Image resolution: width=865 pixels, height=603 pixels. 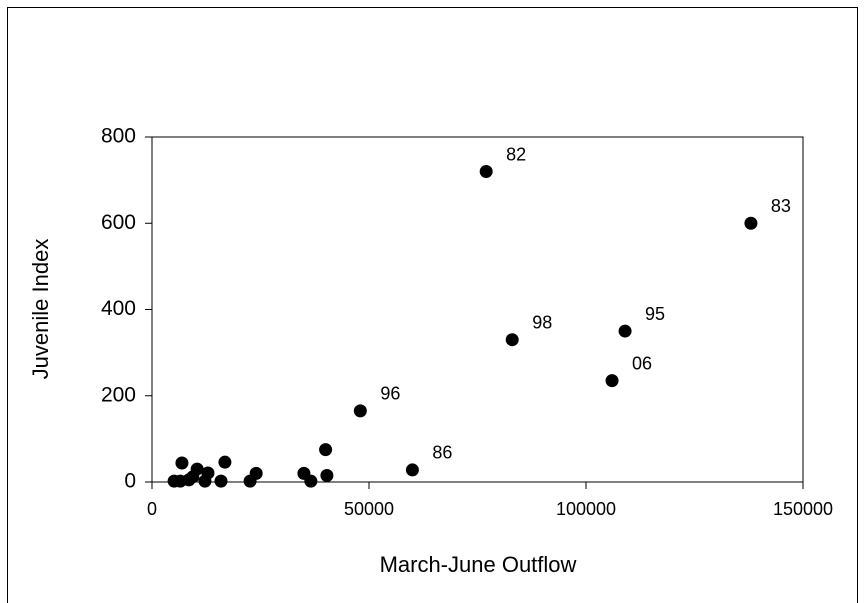 What do you see at coordinates (369, 509) in the screenshot?
I see `x-tick-label: 50000` at bounding box center [369, 509].